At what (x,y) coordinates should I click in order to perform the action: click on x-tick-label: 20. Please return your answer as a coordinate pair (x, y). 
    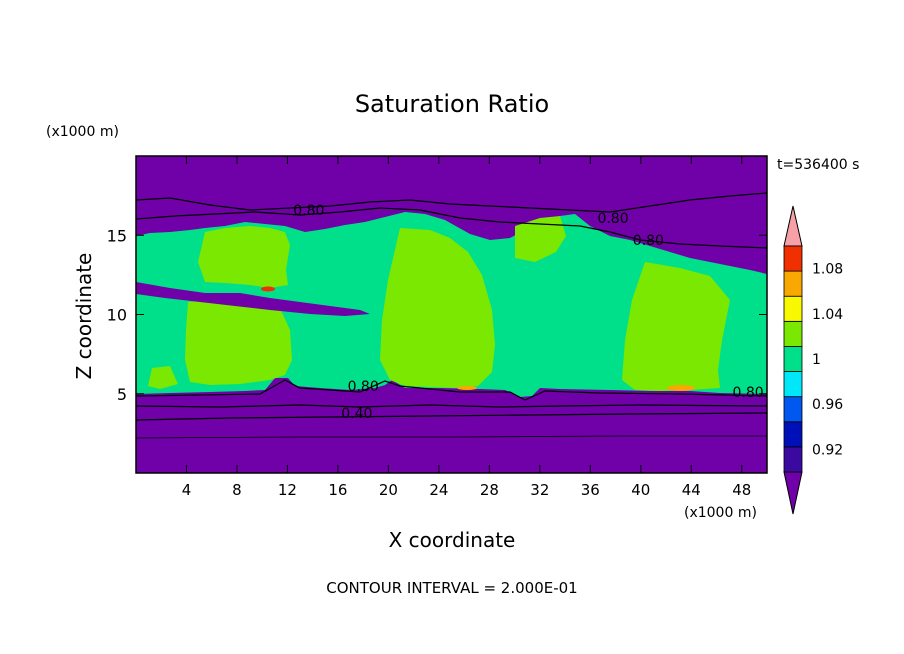
    Looking at the image, I should click on (388, 490).